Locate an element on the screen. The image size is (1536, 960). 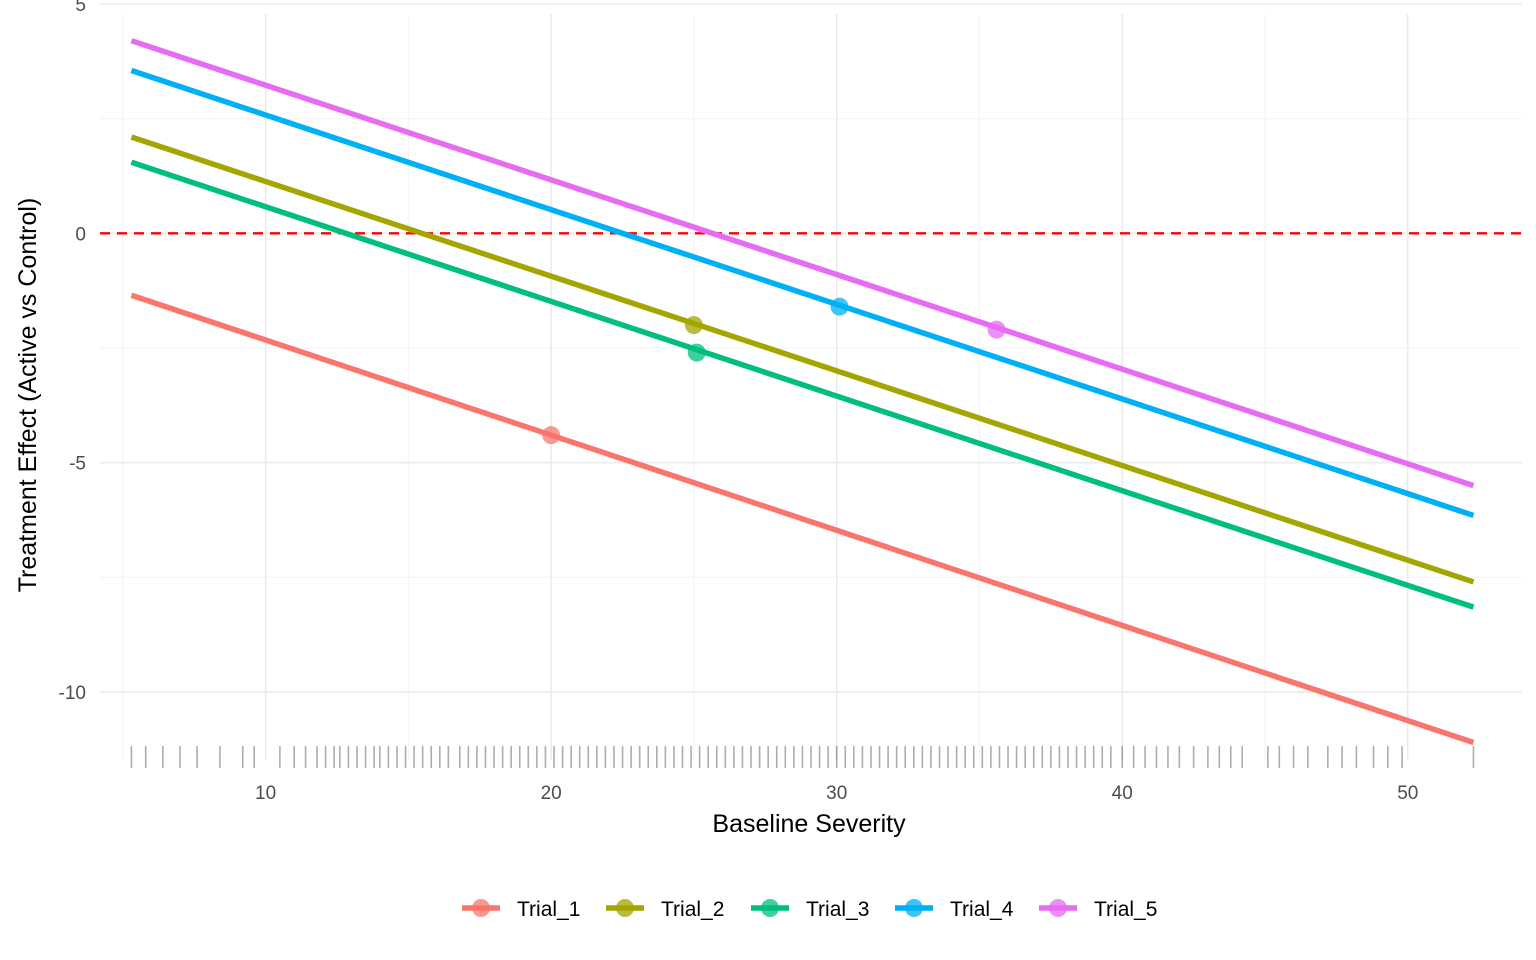
y-tick-label: -10 is located at coordinates (72, 693).